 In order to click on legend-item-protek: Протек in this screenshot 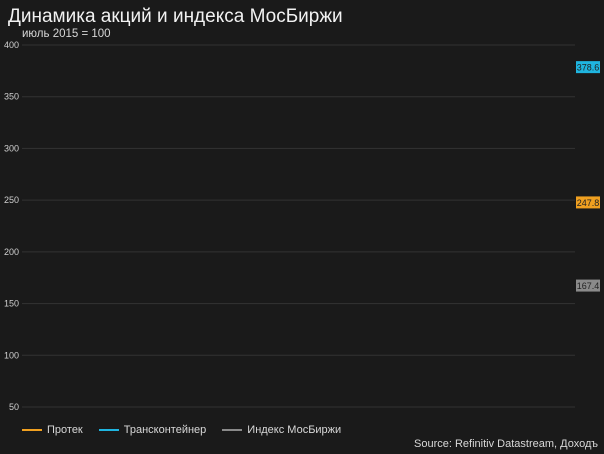, I will do `click(52, 430)`.